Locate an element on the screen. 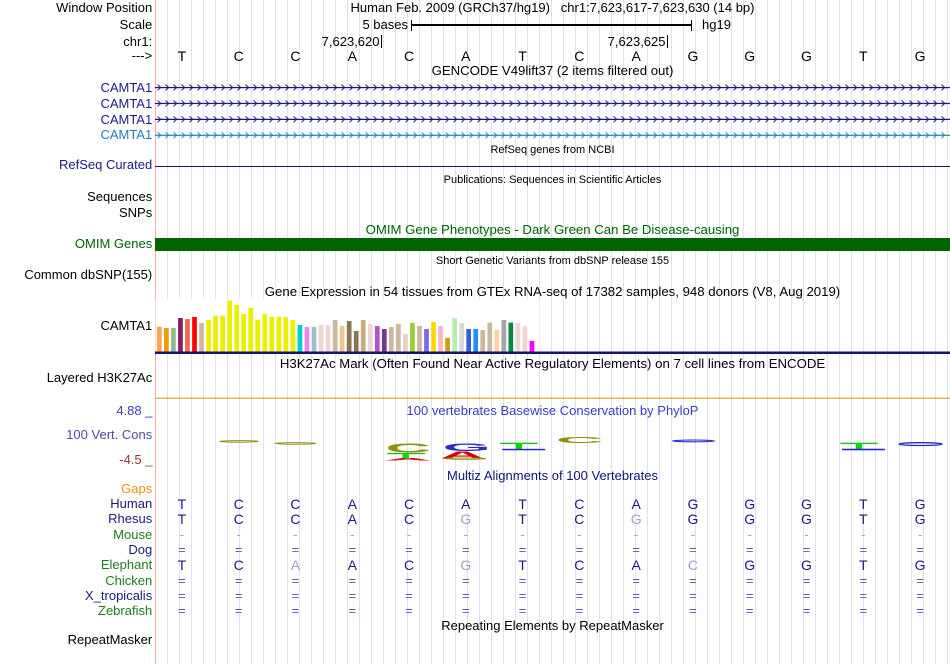  svg-text: G is located at coordinates (467, 447).